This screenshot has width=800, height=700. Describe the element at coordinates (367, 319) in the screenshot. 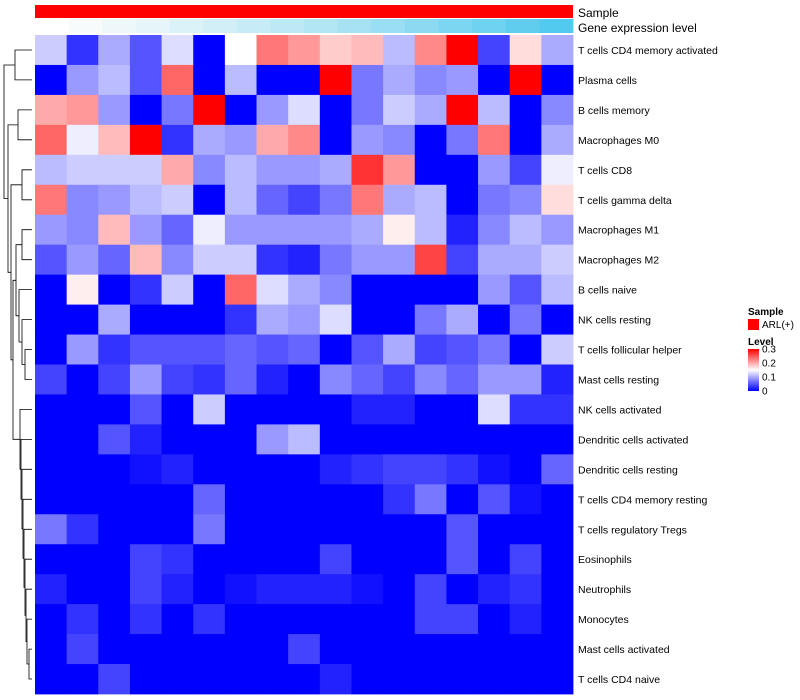

I see `heatmap-cell-r9-c10` at that location.